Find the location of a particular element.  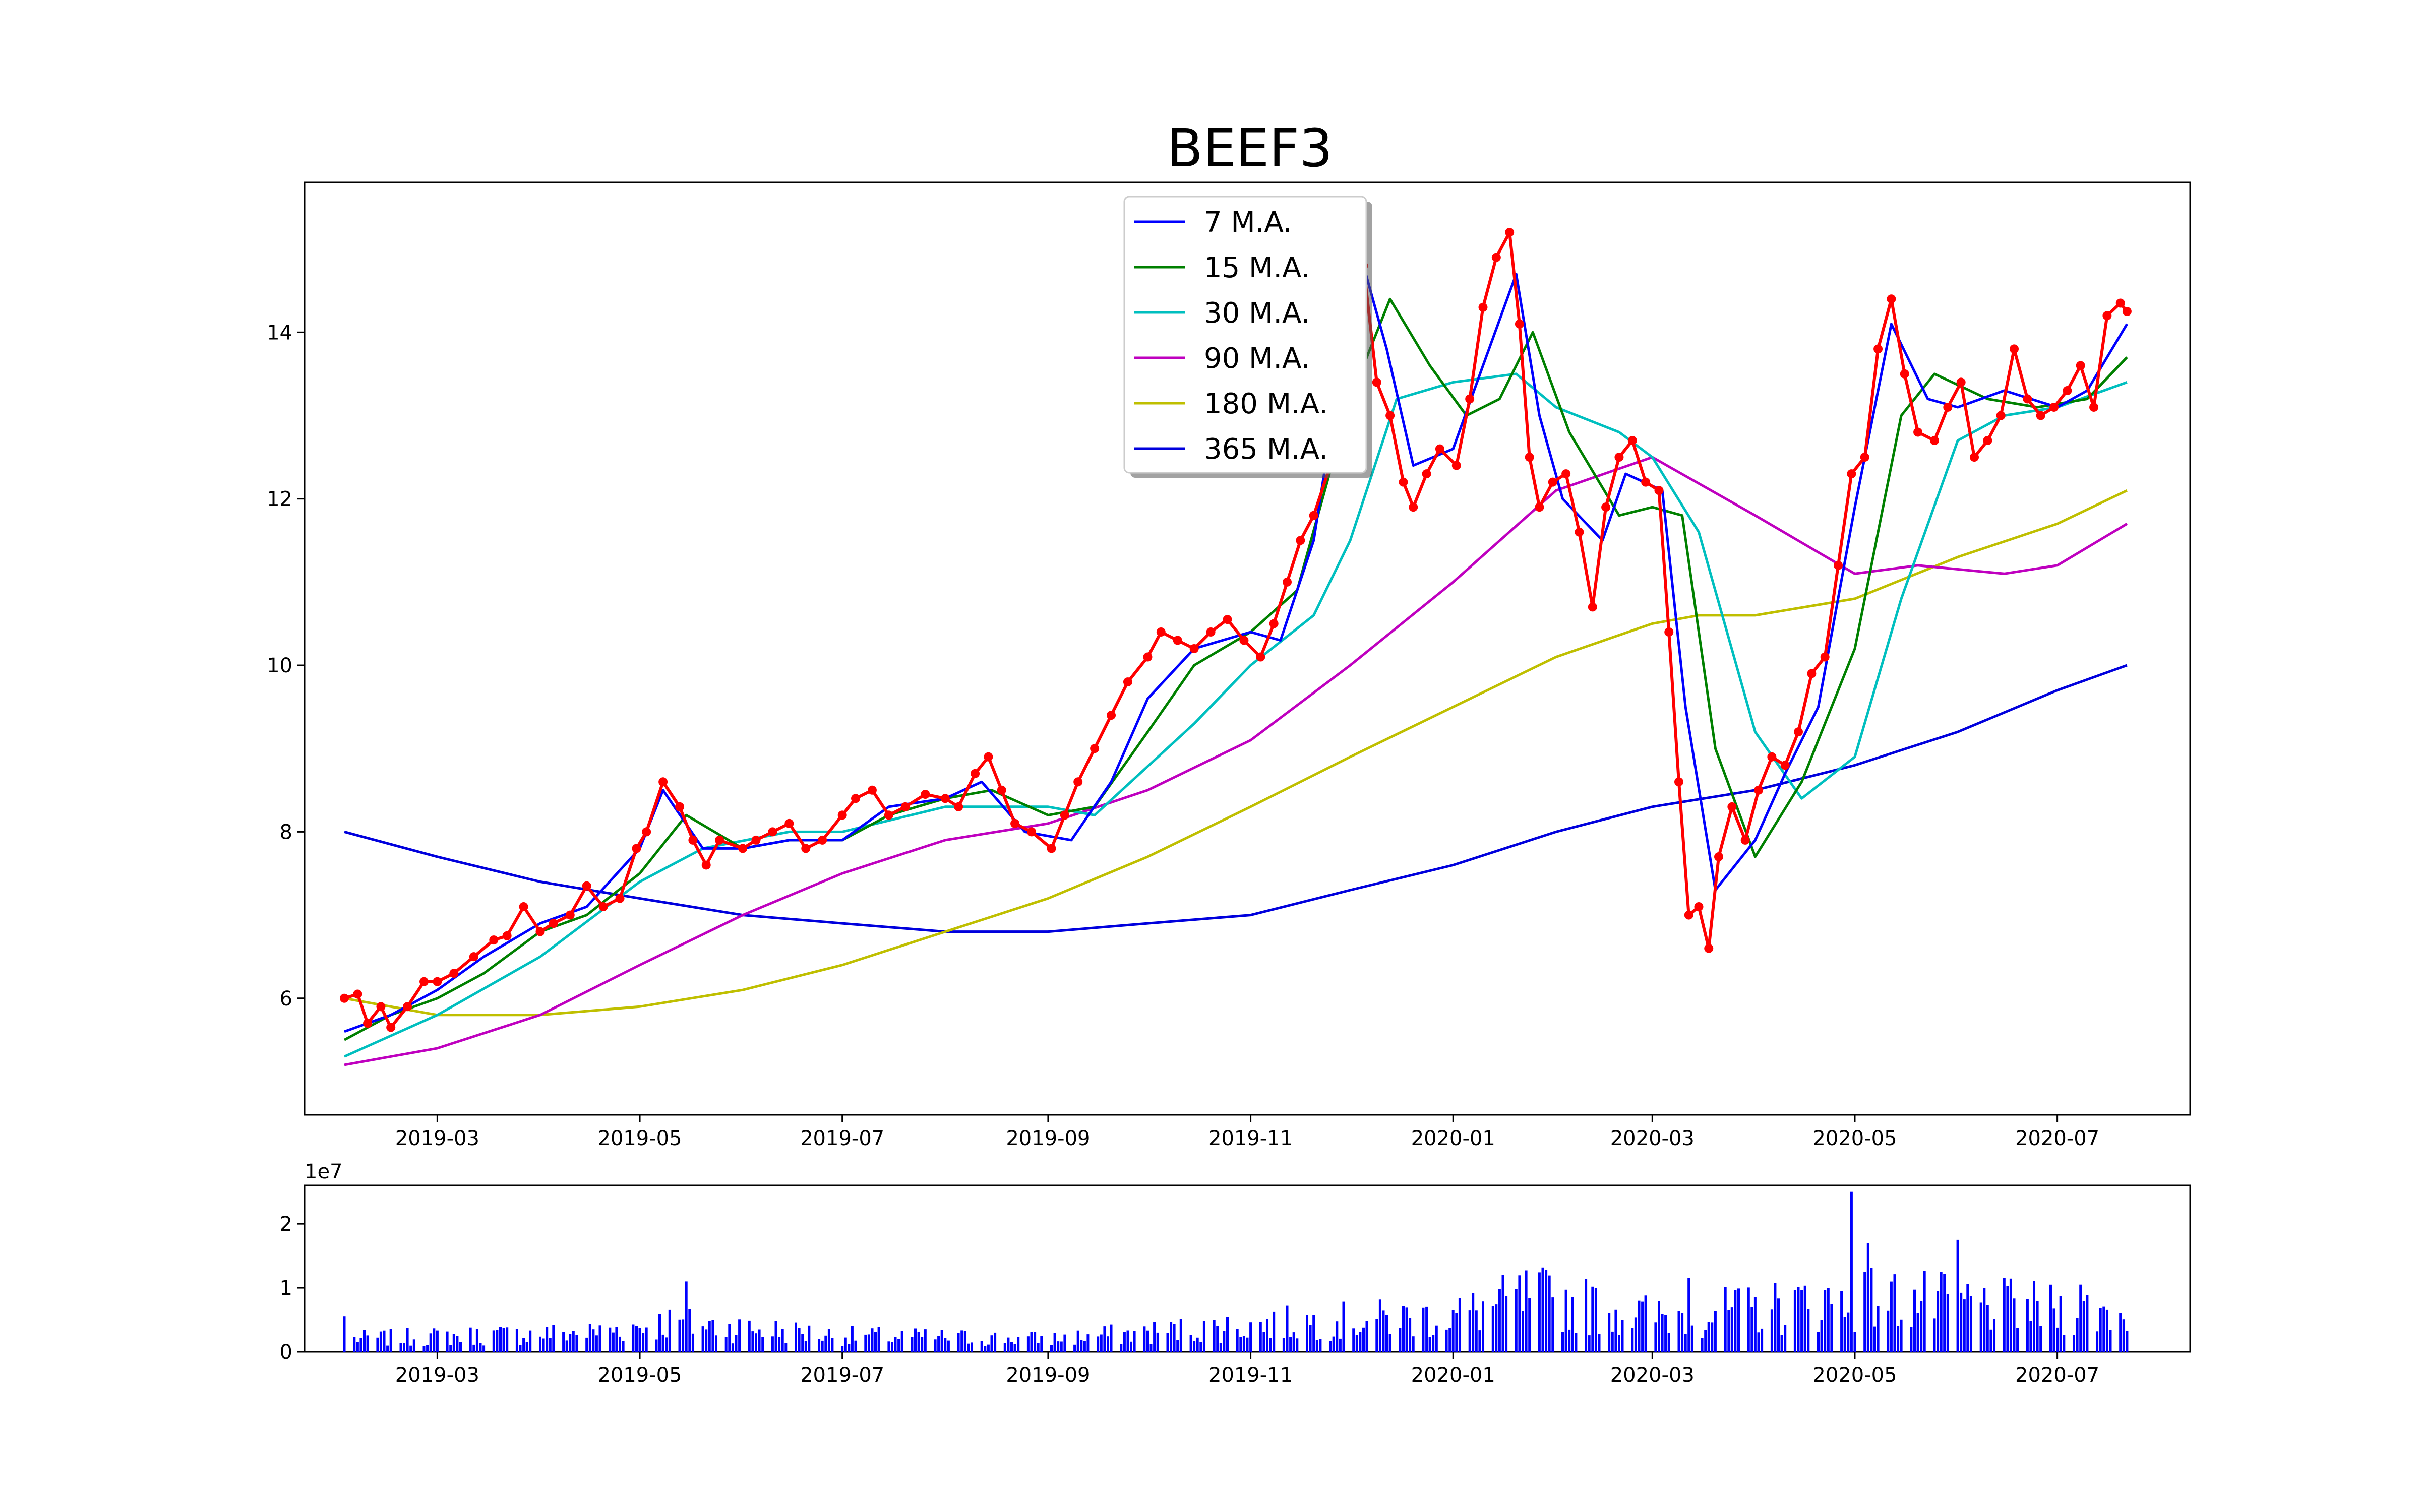

x-tick-label: 2019-11 is located at coordinates (1250, 1376).